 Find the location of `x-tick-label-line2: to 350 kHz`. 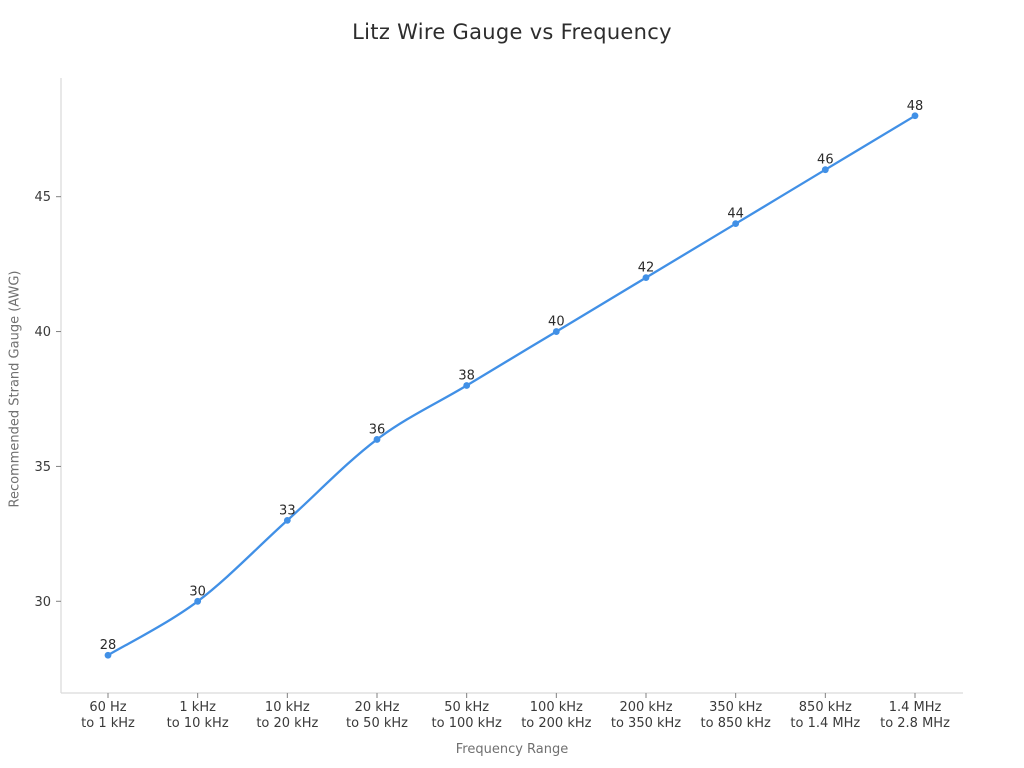

x-tick-label-line2: to 350 kHz is located at coordinates (646, 723).